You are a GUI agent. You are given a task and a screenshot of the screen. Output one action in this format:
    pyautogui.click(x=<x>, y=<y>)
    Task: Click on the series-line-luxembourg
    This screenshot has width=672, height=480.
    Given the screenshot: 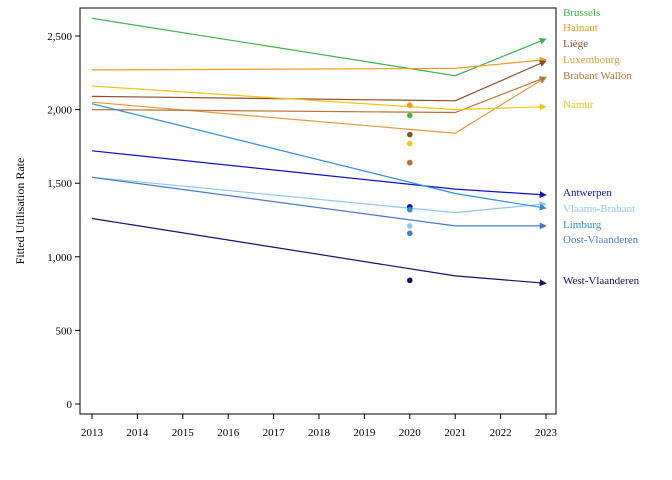 What is the action you would take?
    pyautogui.click(x=319, y=105)
    